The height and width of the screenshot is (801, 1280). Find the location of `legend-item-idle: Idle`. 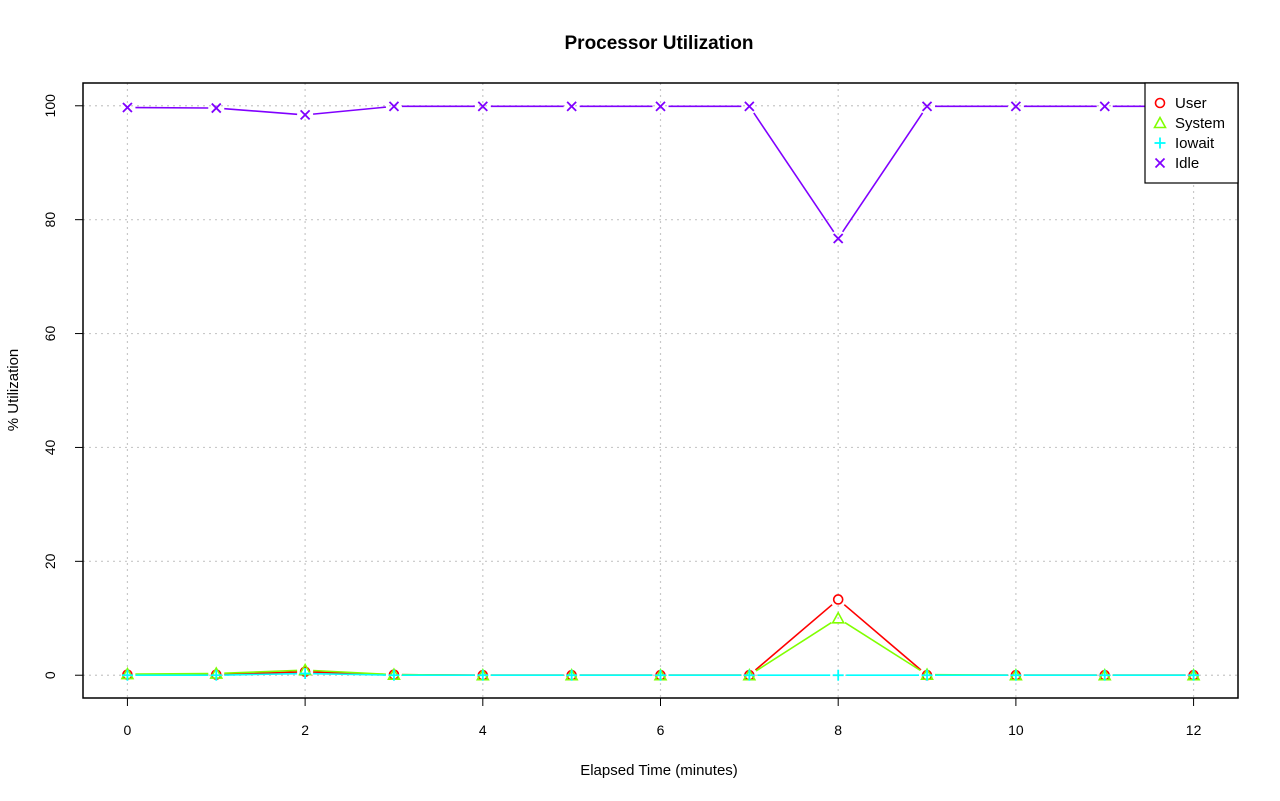

legend-item-idle: Idle is located at coordinates (1176, 163).